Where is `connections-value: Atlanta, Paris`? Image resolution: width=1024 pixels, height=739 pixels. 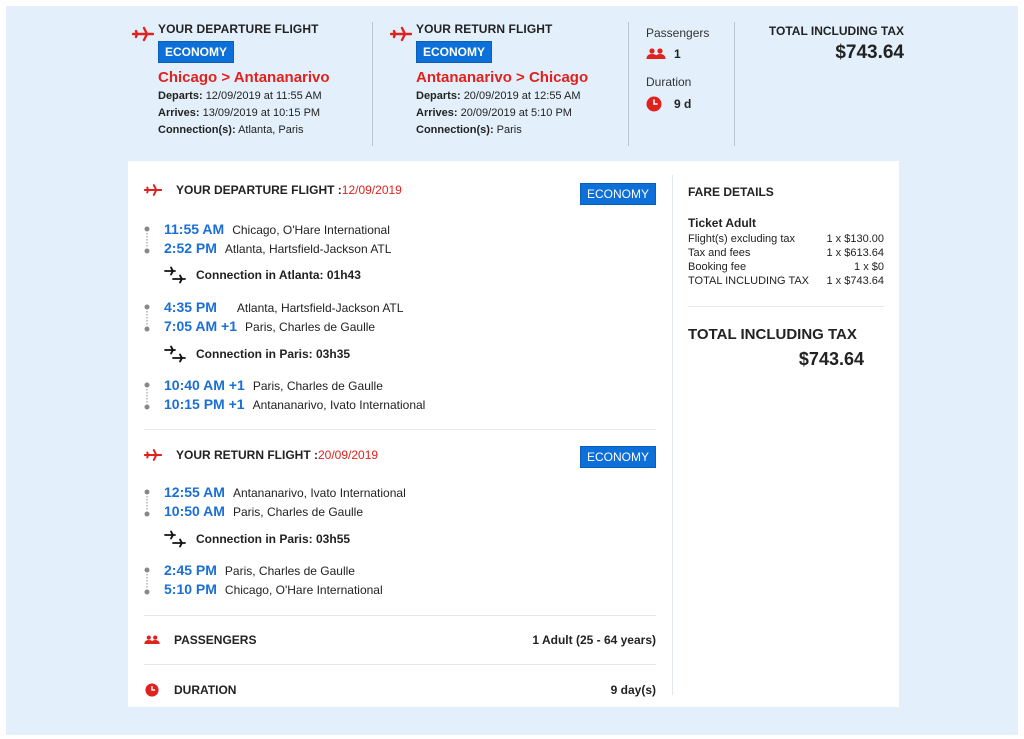
connections-value: Atlanta, Paris is located at coordinates (271, 130).